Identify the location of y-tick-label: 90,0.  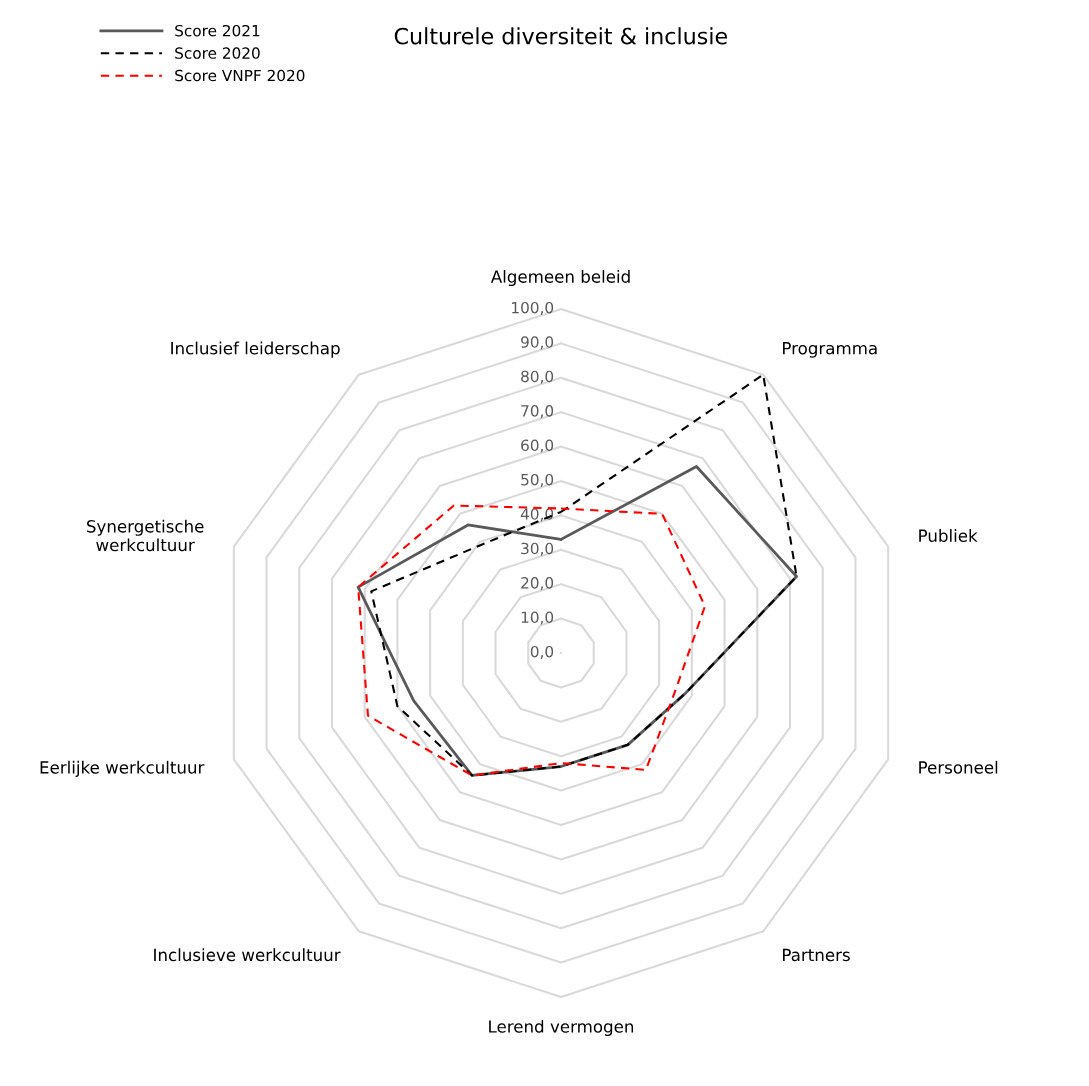
(537, 343).